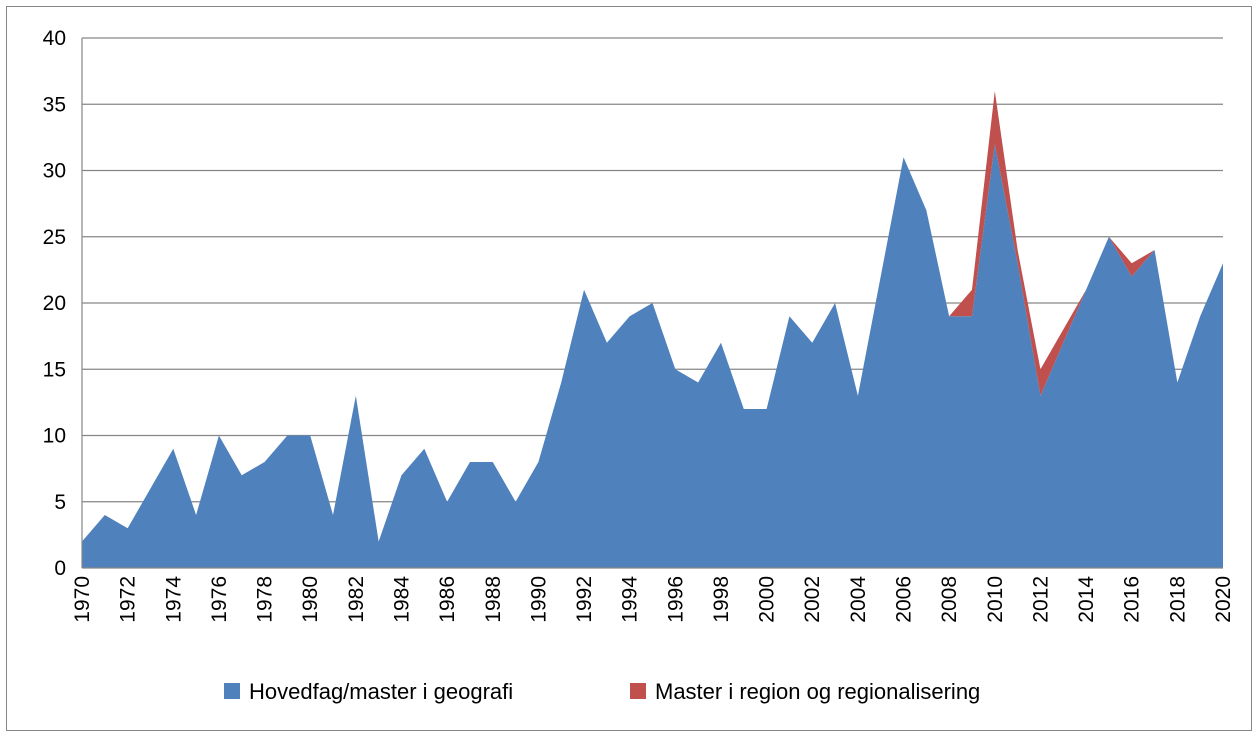 This screenshot has height=737, width=1260. Describe the element at coordinates (447, 599) in the screenshot. I see `x-tick-label: 1986` at that location.